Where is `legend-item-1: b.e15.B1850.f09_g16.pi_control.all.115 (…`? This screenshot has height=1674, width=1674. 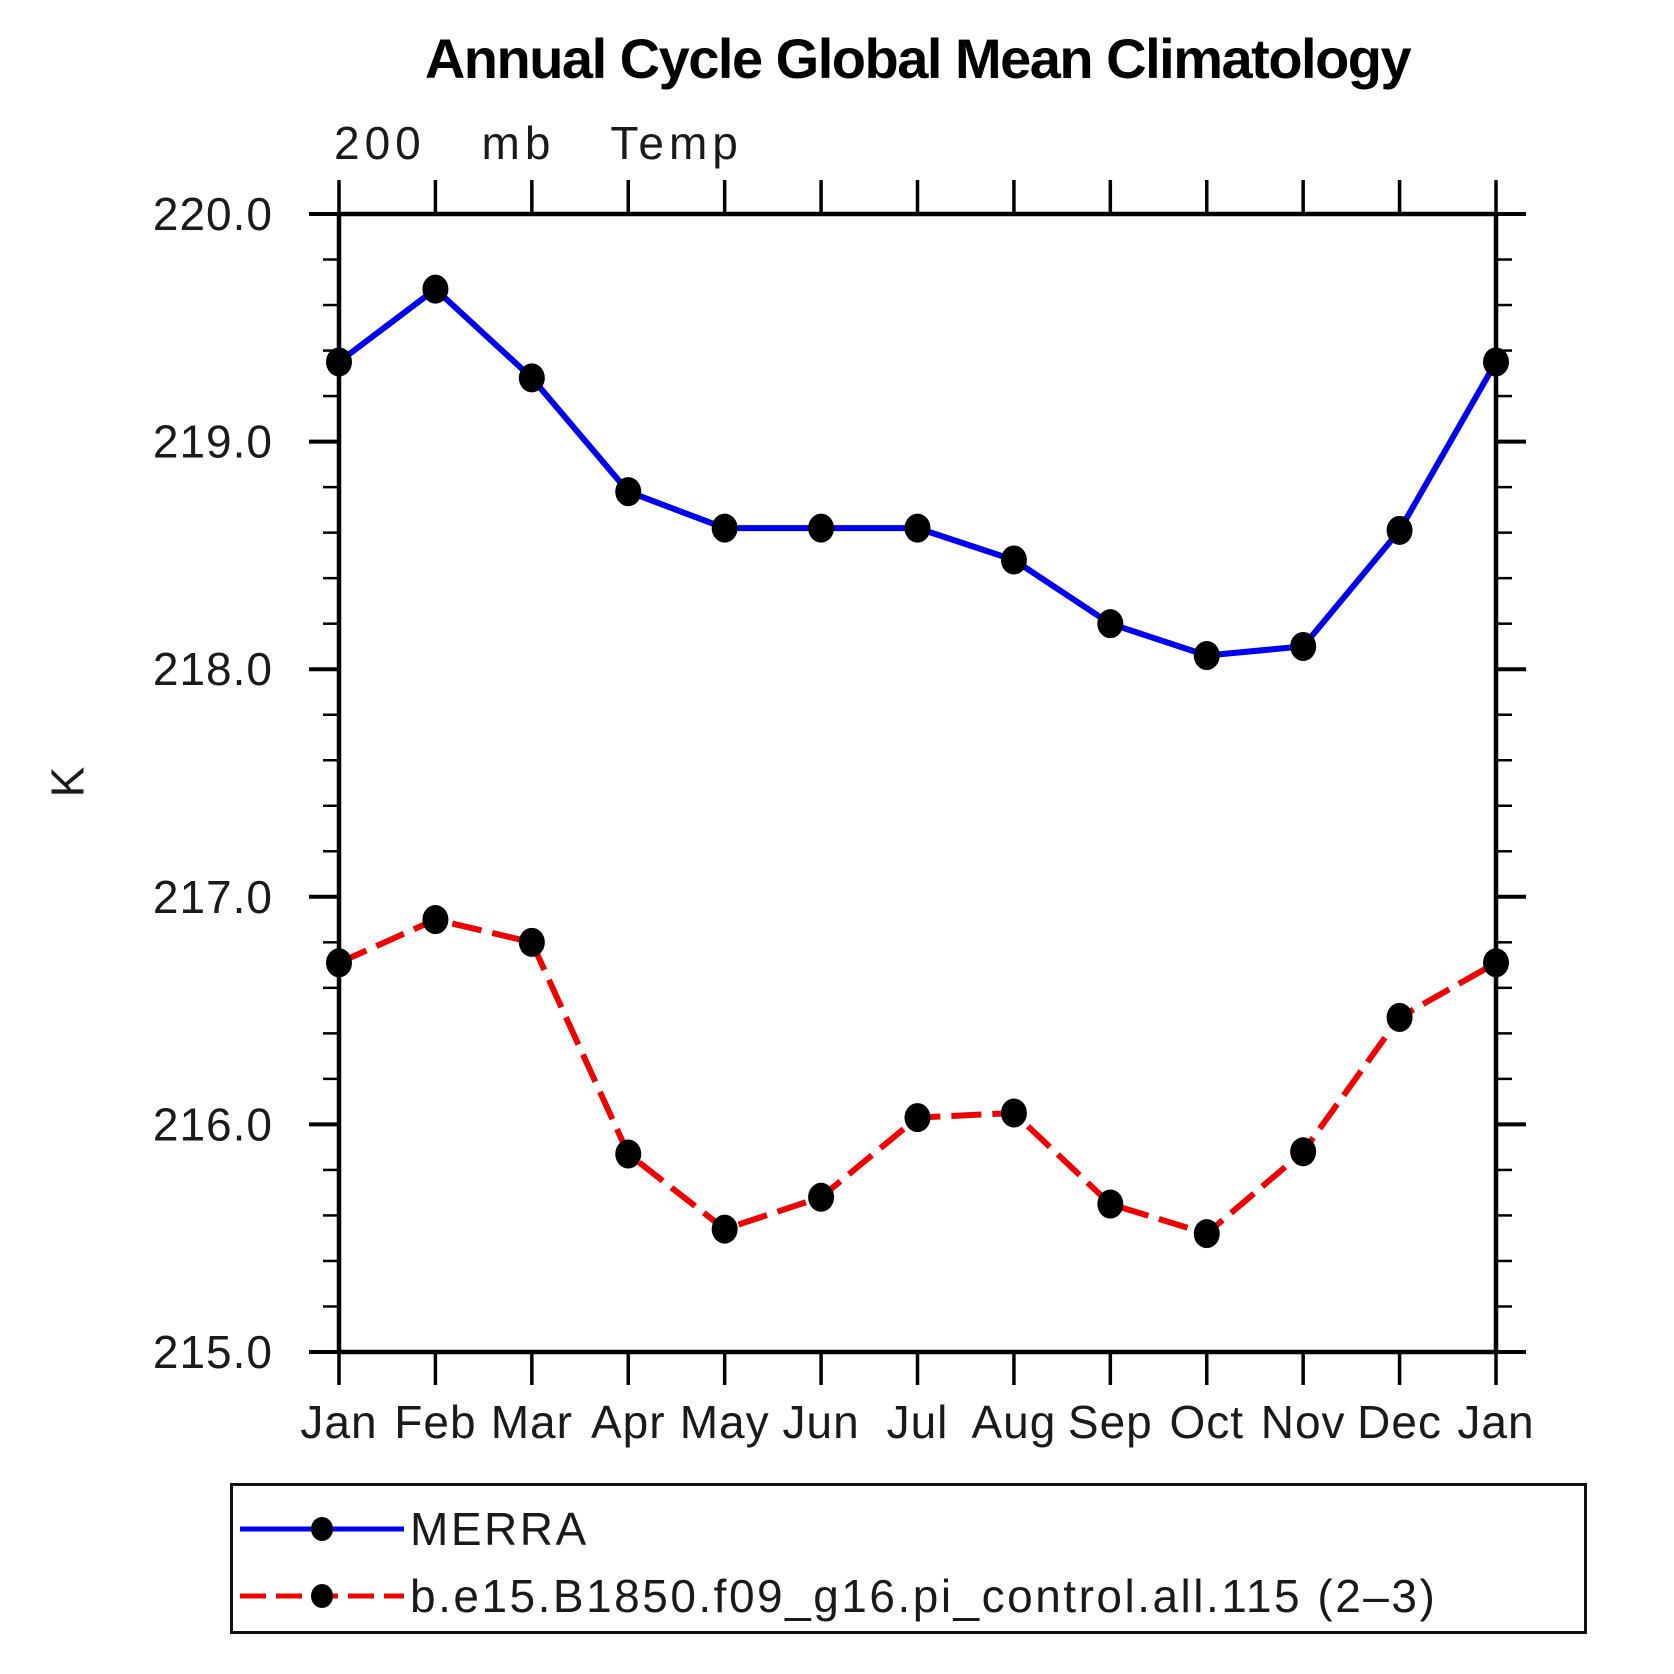
legend-item-1: b.e15.B1850.f09_g16.pi_control.all.115 (… is located at coordinates (836, 1596).